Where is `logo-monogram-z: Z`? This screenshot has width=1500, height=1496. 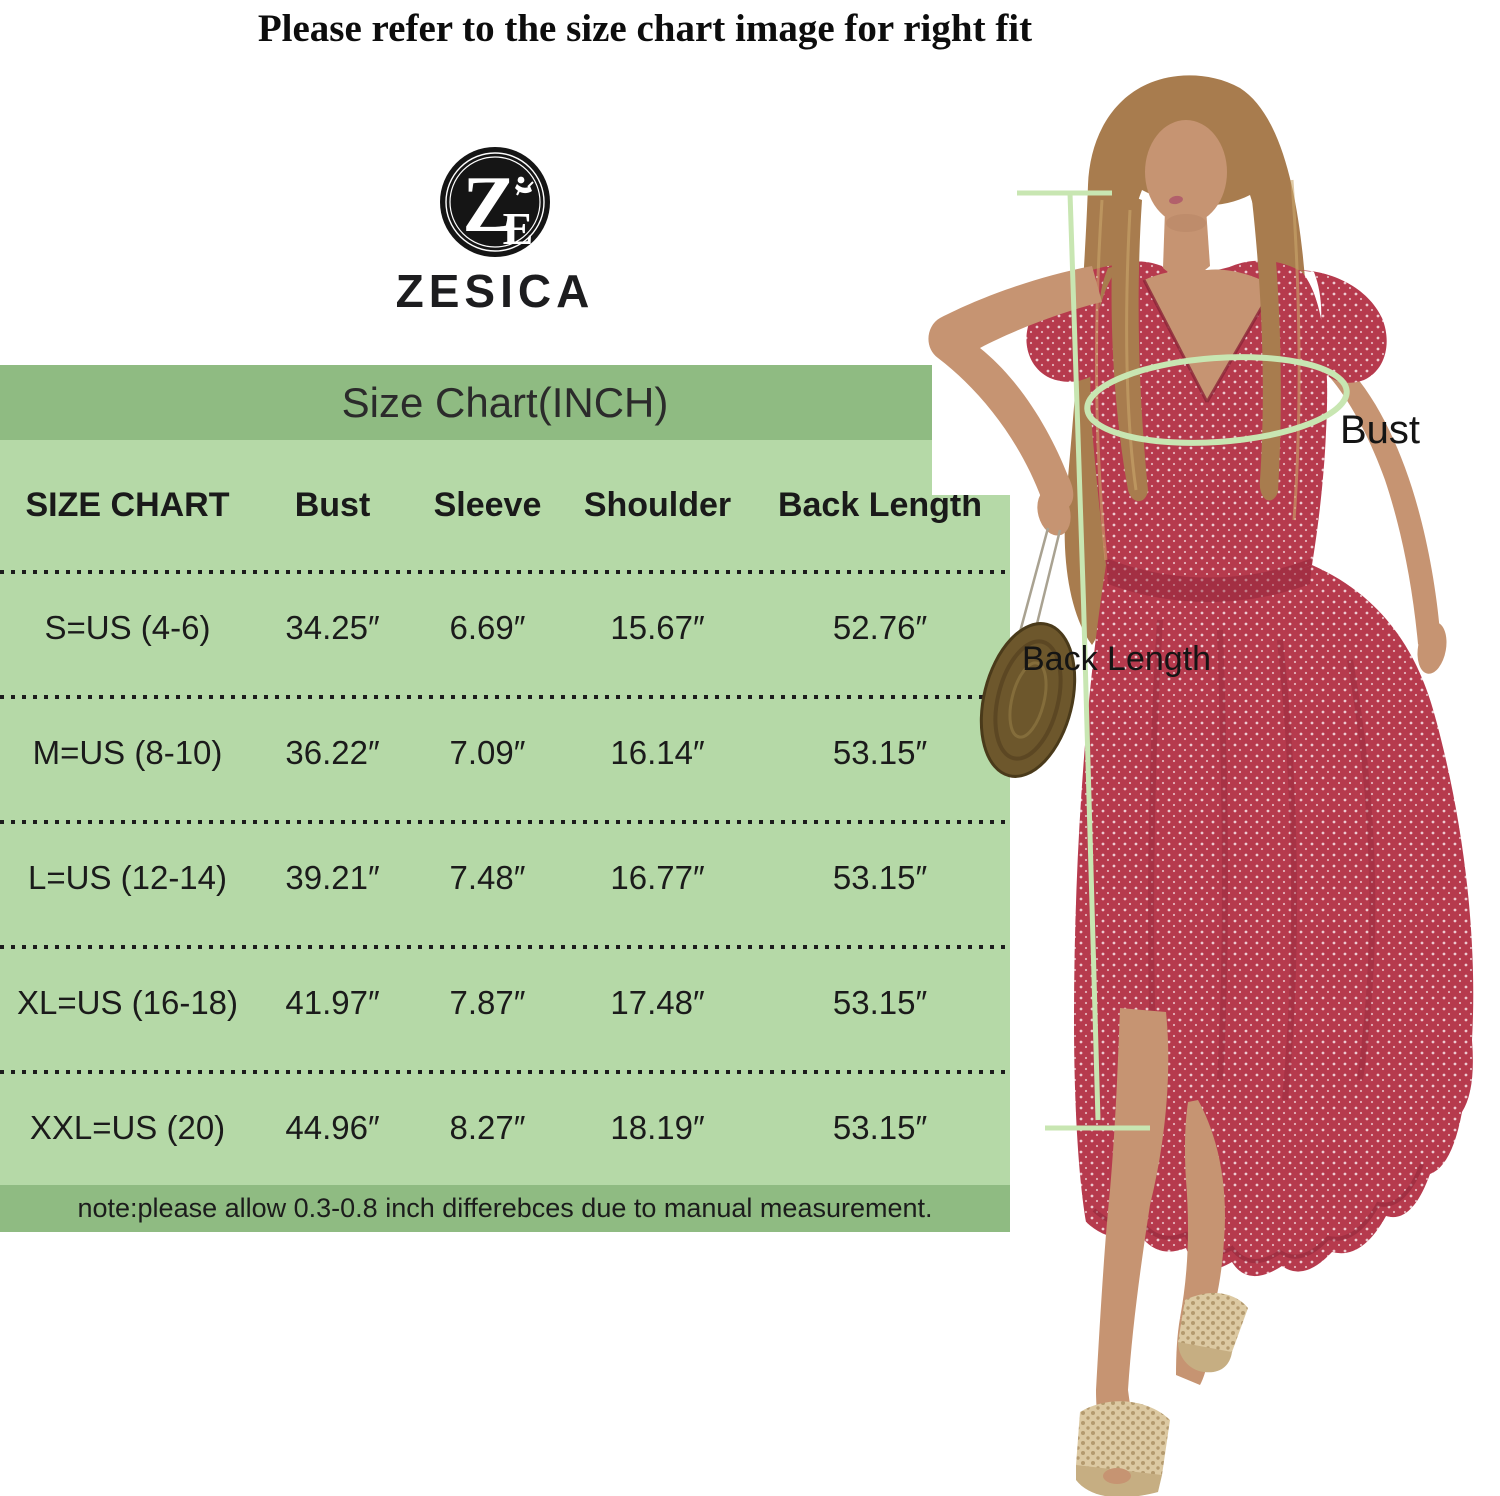
logo-monogram-z: Z is located at coordinates (488, 205).